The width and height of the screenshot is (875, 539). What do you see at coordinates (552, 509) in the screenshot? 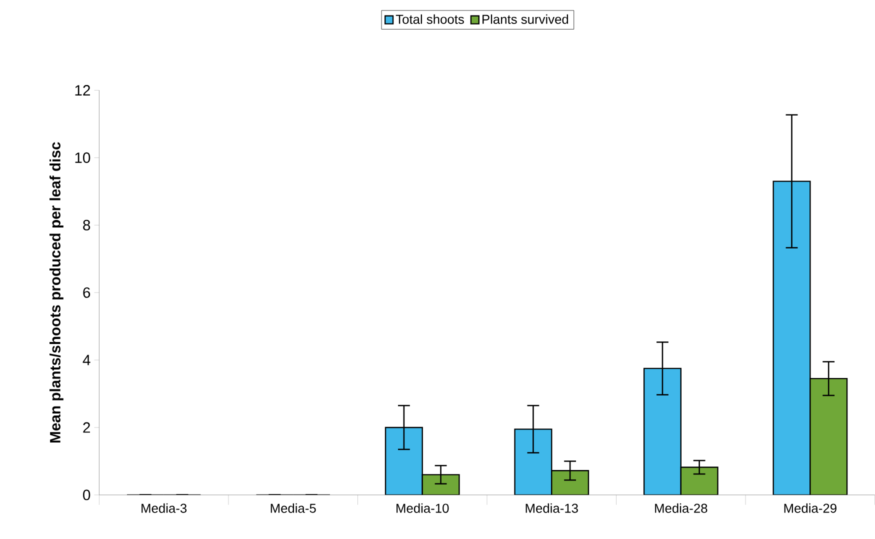
I see `x-tick-label: Media-13` at bounding box center [552, 509].